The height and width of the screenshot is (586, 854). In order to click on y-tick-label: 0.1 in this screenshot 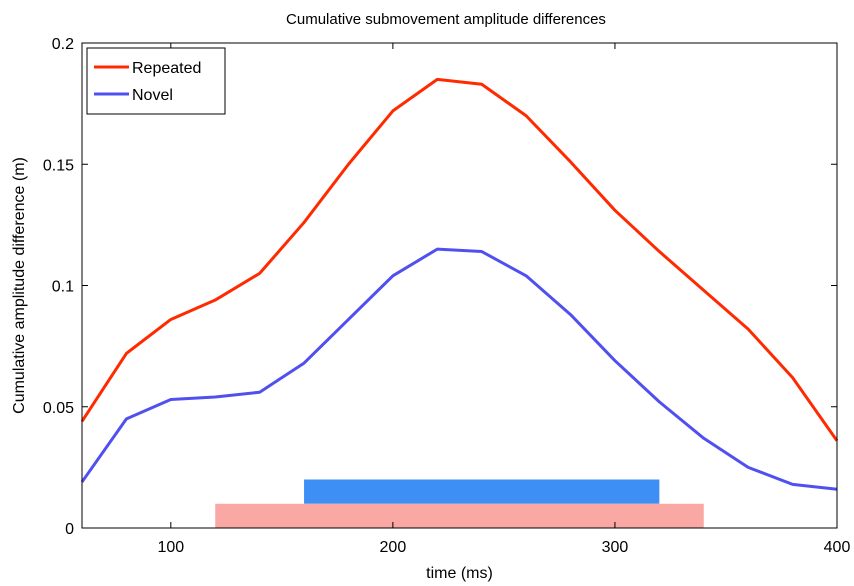, I will do `click(63, 287)`.